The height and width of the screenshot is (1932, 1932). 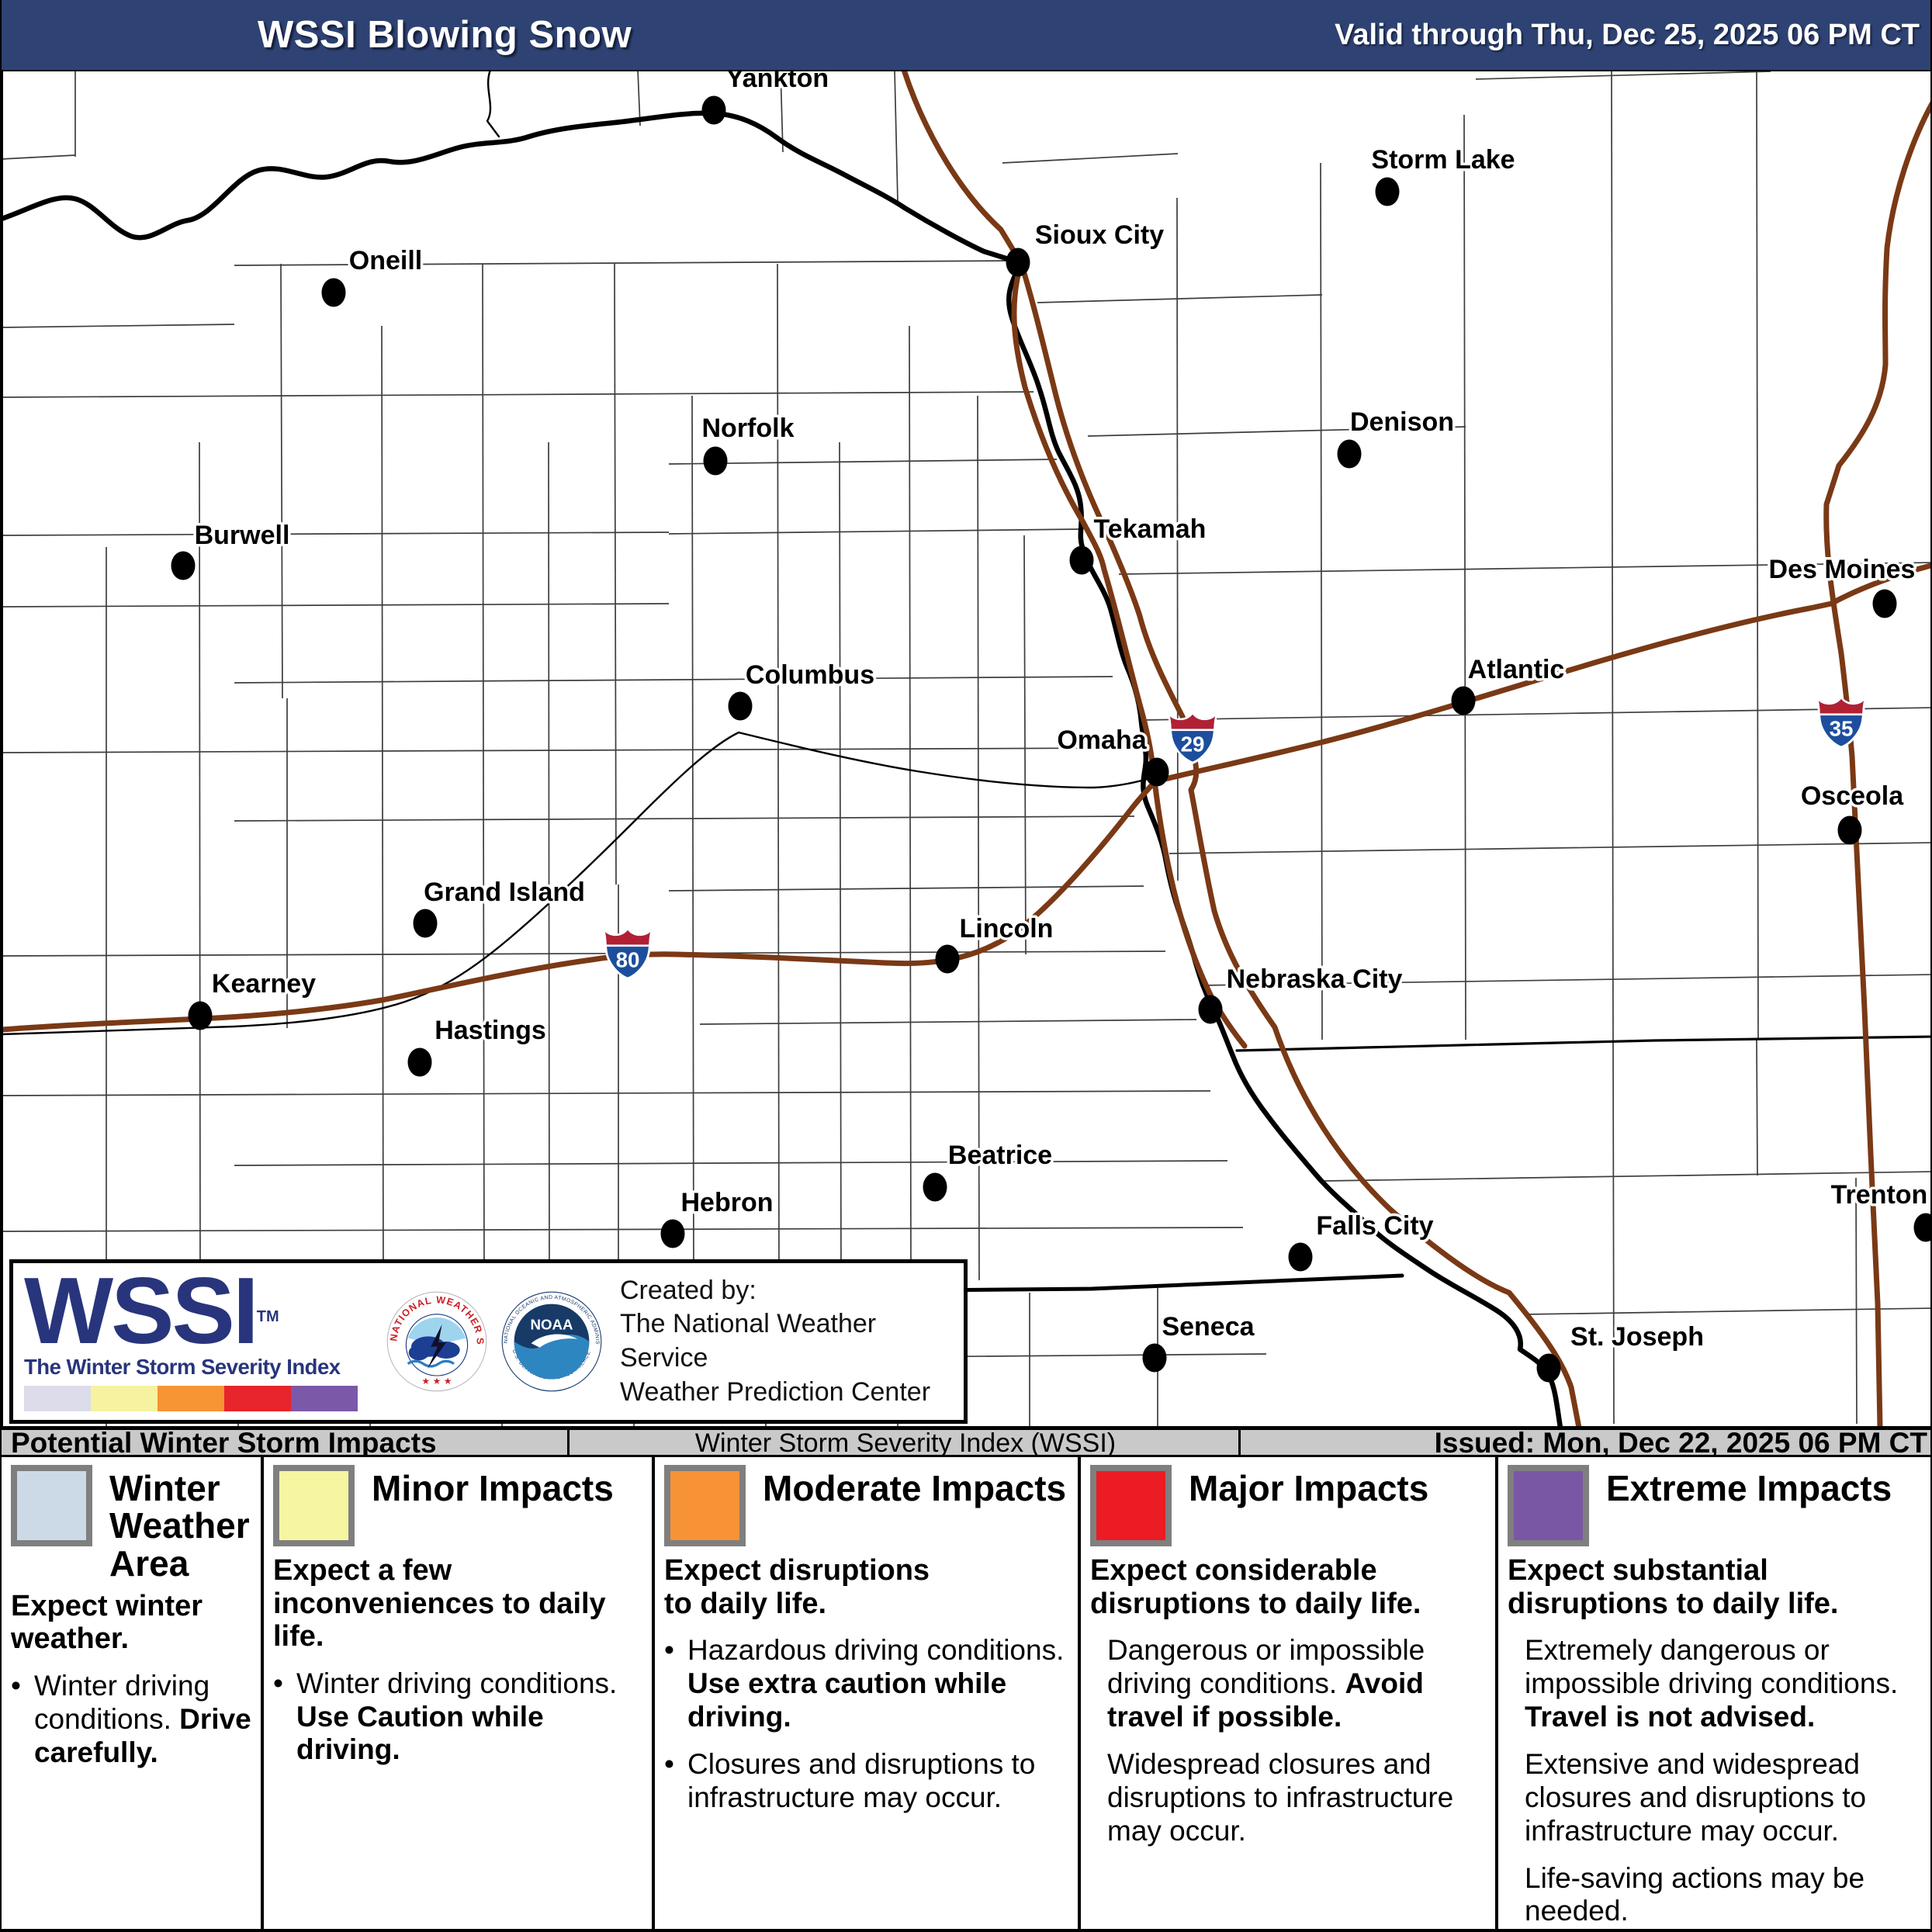 I want to click on legend-item-text: Life-saving actions may be needed., so click(x=1695, y=1894).